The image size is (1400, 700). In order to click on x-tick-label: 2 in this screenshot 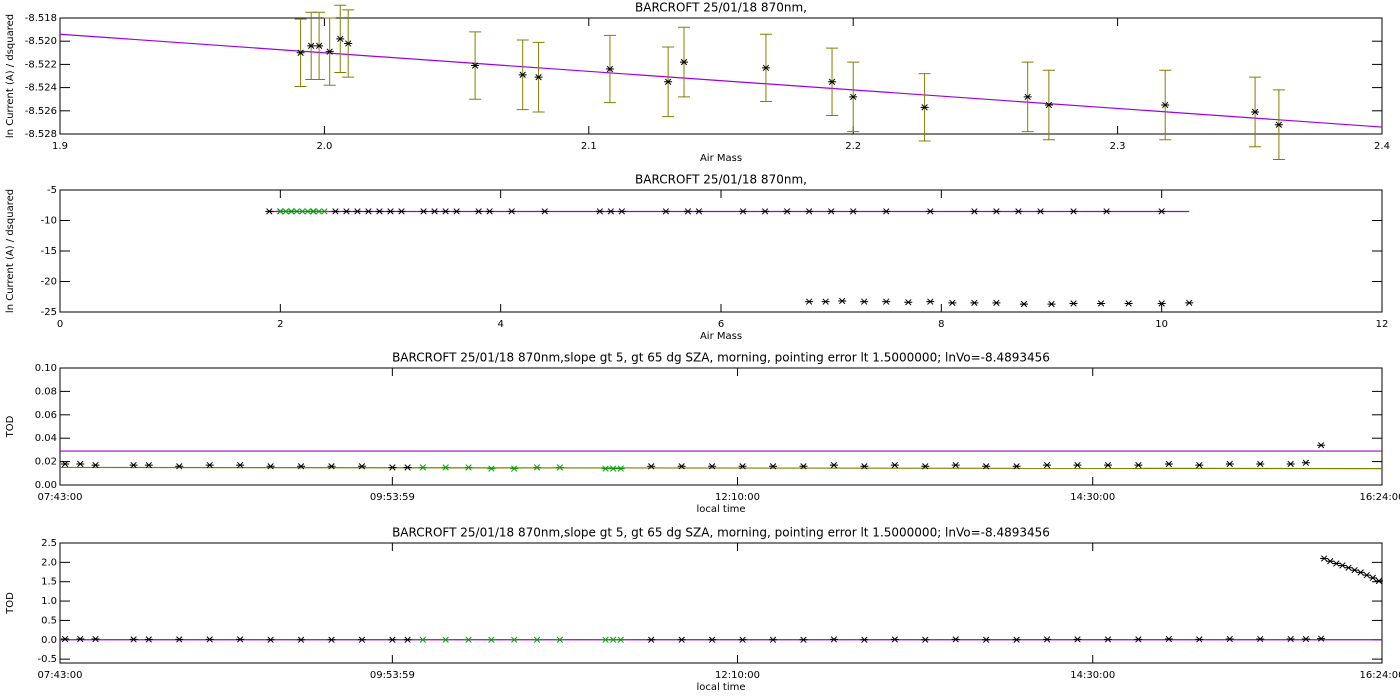, I will do `click(280, 324)`.